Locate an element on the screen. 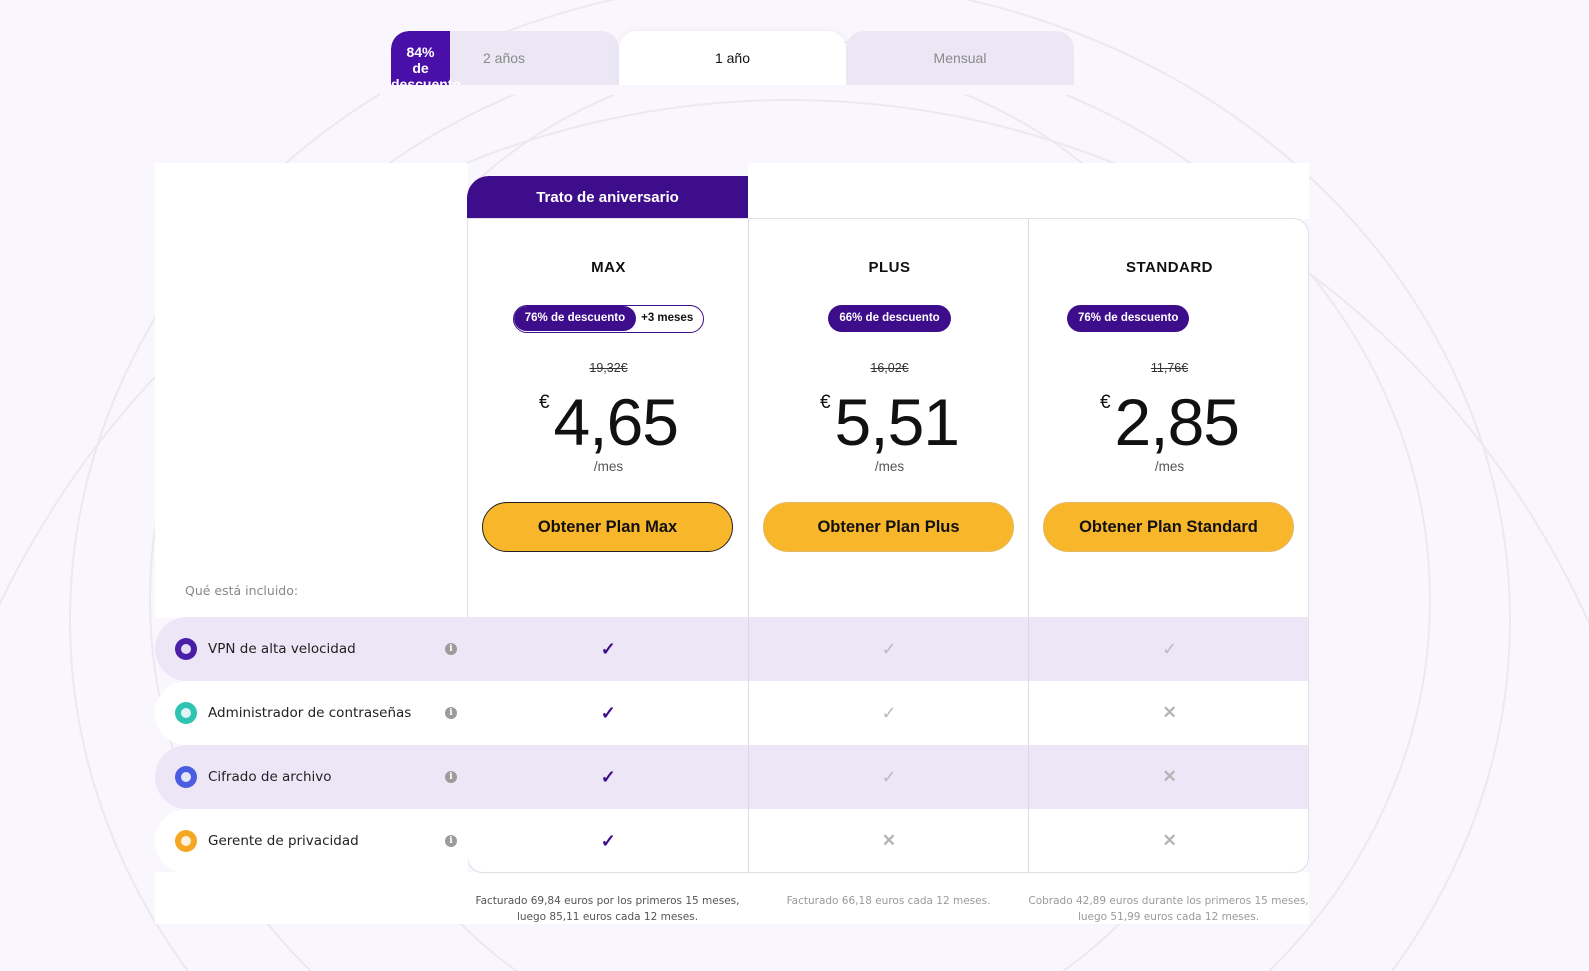 The height and width of the screenshot is (971, 1589). tab-underlap is located at coordinates (740, 90).